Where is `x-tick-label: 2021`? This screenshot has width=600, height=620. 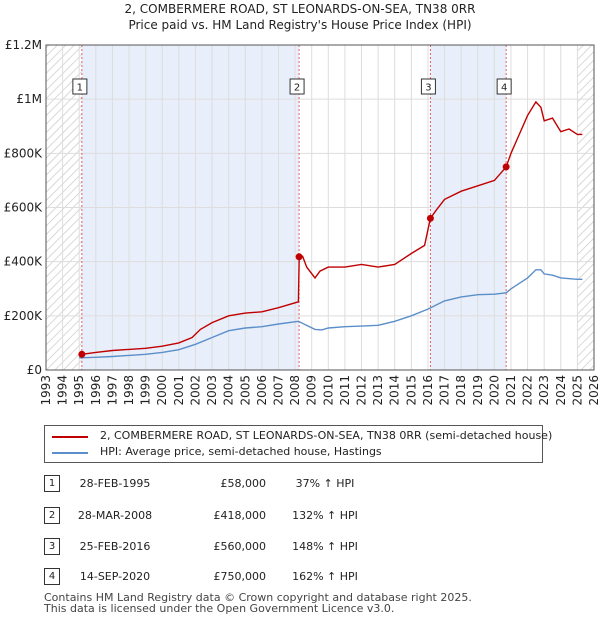 x-tick-label: 2021 is located at coordinates (511, 390).